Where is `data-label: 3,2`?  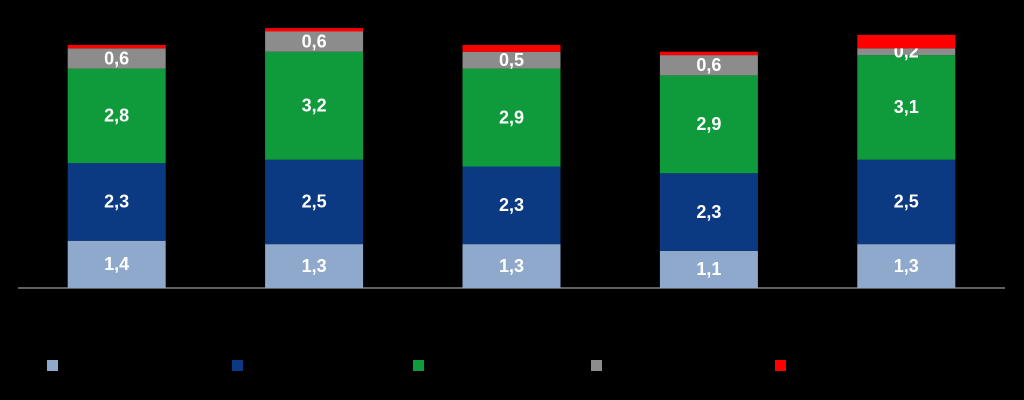 data-label: 3,2 is located at coordinates (314, 106).